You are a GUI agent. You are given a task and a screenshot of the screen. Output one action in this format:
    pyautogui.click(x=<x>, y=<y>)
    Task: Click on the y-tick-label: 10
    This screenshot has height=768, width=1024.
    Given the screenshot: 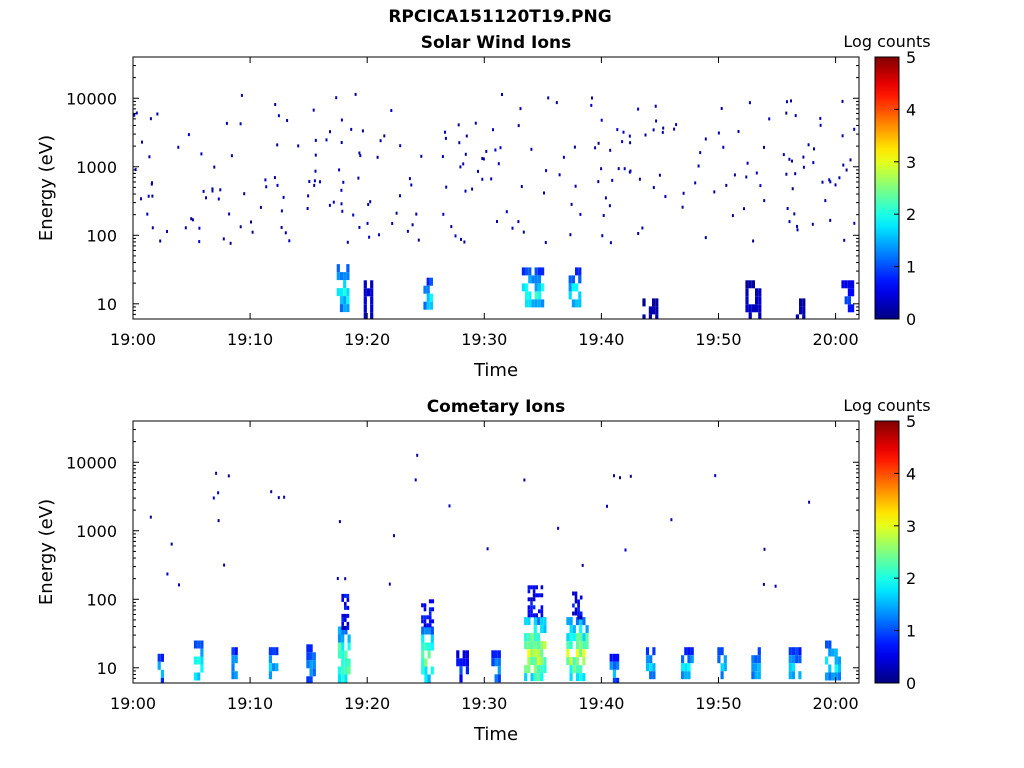 What is the action you would take?
    pyautogui.click(x=107, y=304)
    